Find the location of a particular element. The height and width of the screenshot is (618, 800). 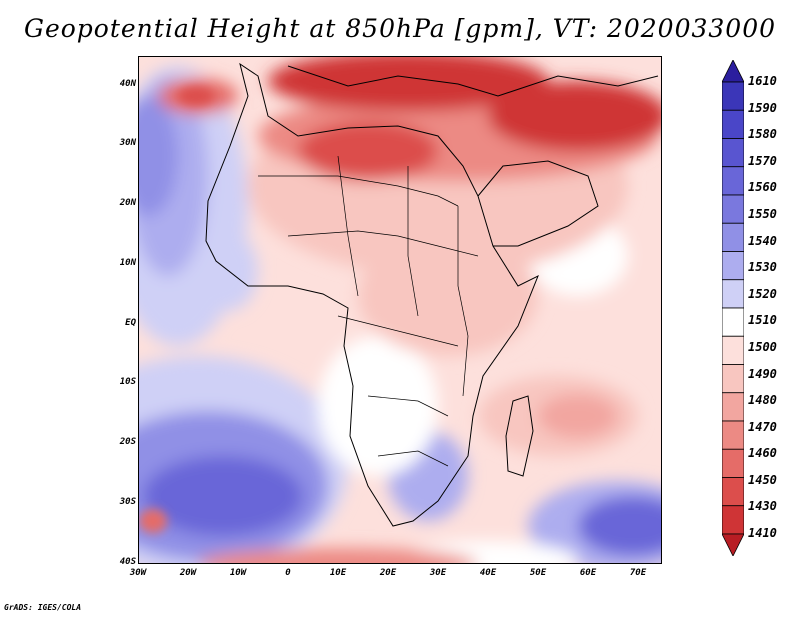

border-f is located at coordinates (348, 226).